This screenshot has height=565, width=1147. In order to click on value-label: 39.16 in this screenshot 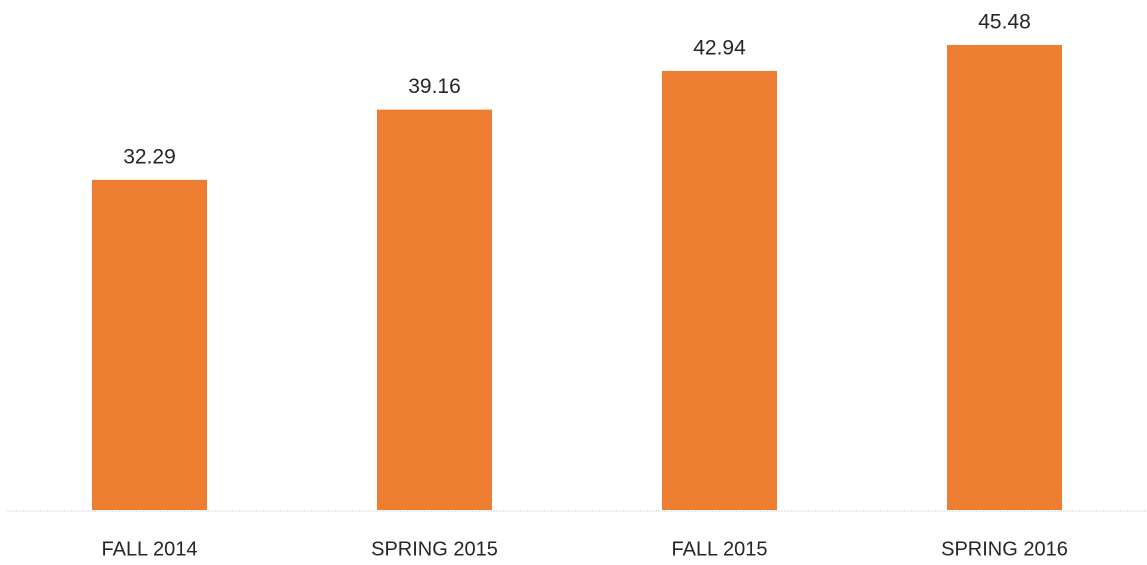, I will do `click(434, 86)`.